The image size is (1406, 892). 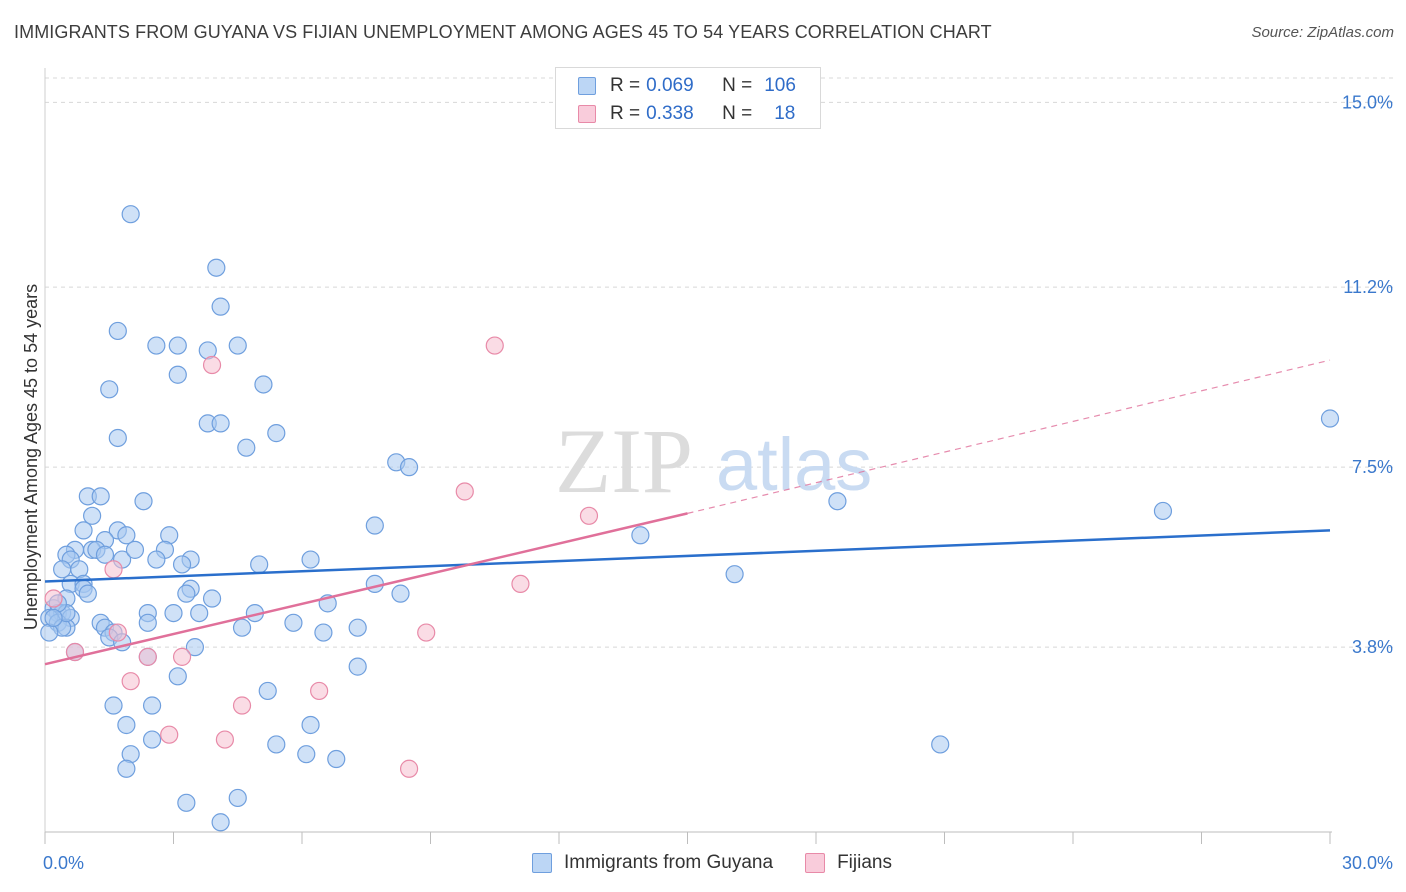 I want to click on legend-swatch-fijians, so click(x=587, y=114).